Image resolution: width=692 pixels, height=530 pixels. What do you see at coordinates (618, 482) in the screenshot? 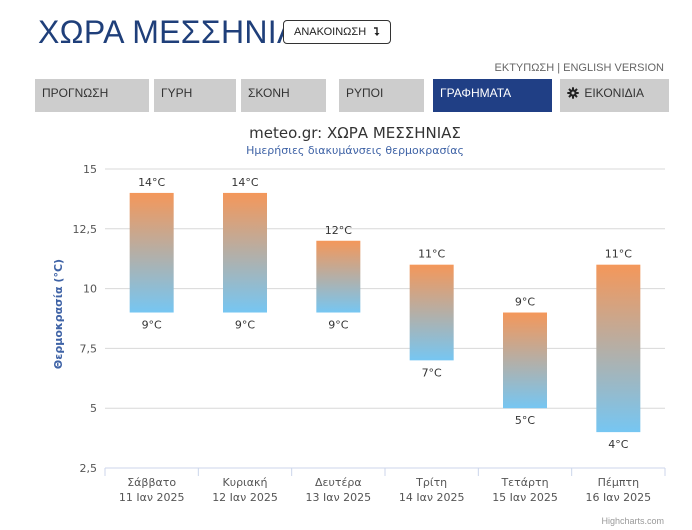
I see `x-tick-label-day: Πέμπτη` at bounding box center [618, 482].